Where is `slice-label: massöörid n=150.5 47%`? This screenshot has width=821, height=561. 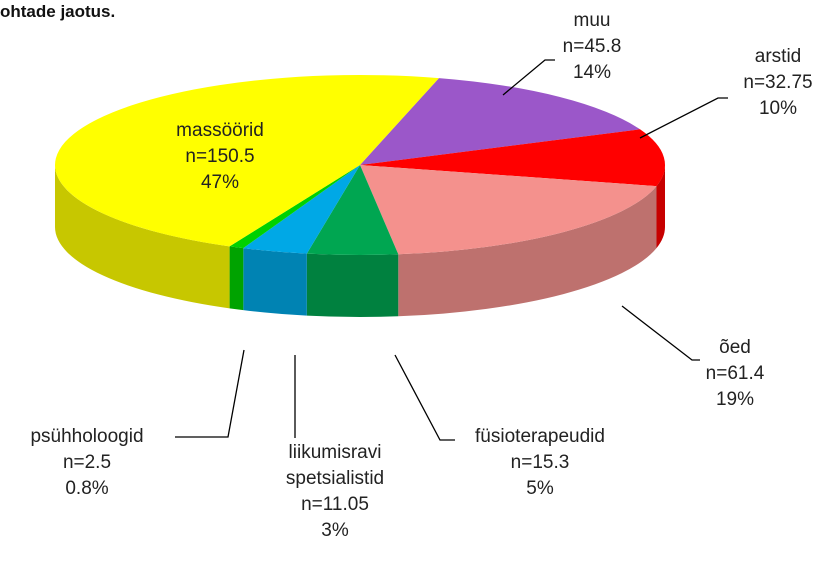 slice-label: massöörid n=150.5 47% is located at coordinates (220, 157).